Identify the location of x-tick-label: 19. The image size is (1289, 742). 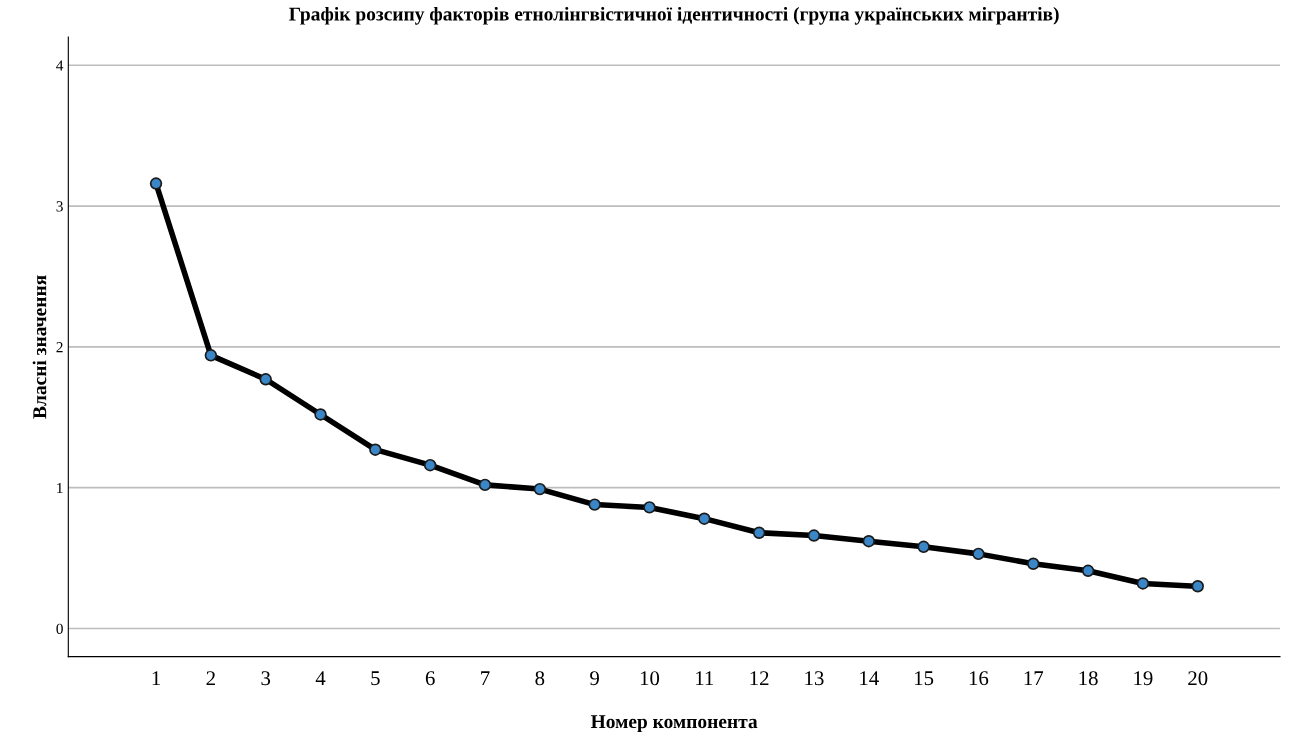
(1143, 678).